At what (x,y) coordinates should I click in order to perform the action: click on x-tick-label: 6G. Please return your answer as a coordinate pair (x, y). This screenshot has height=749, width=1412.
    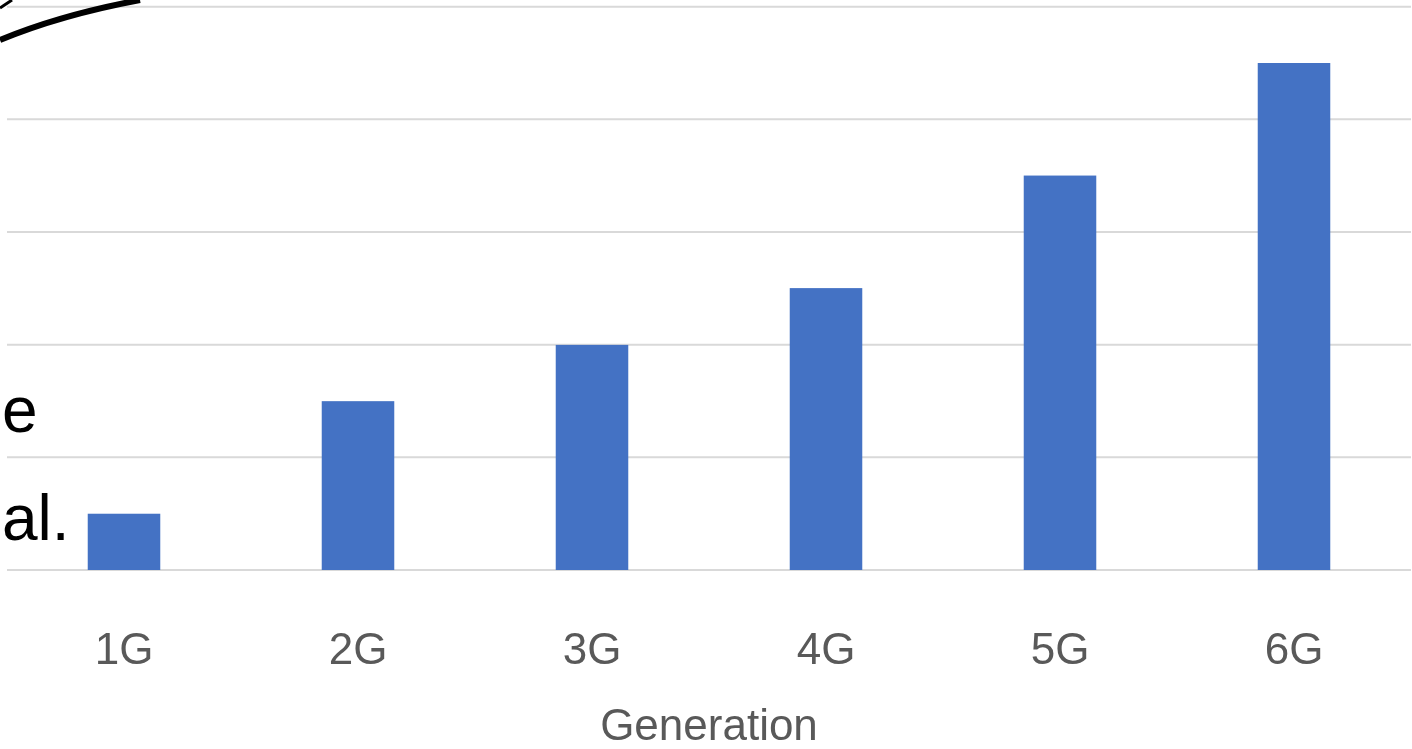
    Looking at the image, I should click on (1294, 648).